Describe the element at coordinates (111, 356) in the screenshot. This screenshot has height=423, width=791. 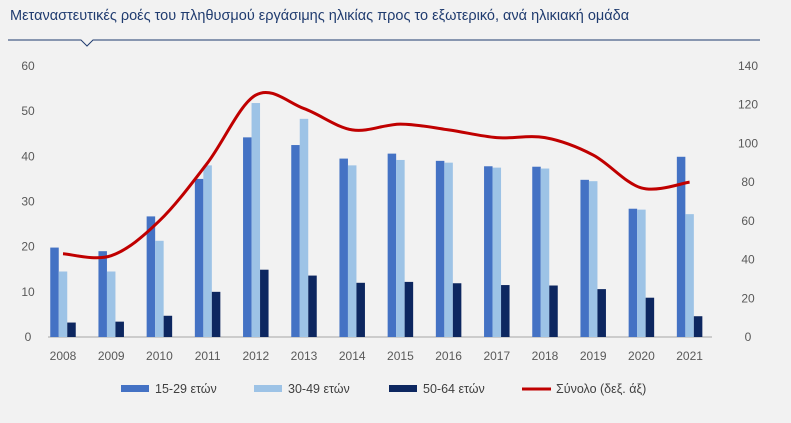
I see `x-tick-label: 2009` at that location.